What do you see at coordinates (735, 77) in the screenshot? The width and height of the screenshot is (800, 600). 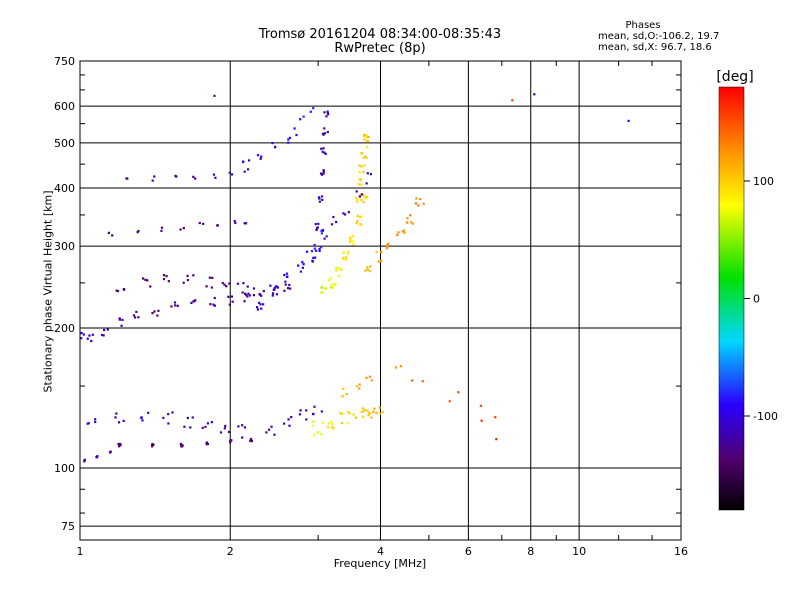 I see `colorbar-label: [deg]` at bounding box center [735, 77].